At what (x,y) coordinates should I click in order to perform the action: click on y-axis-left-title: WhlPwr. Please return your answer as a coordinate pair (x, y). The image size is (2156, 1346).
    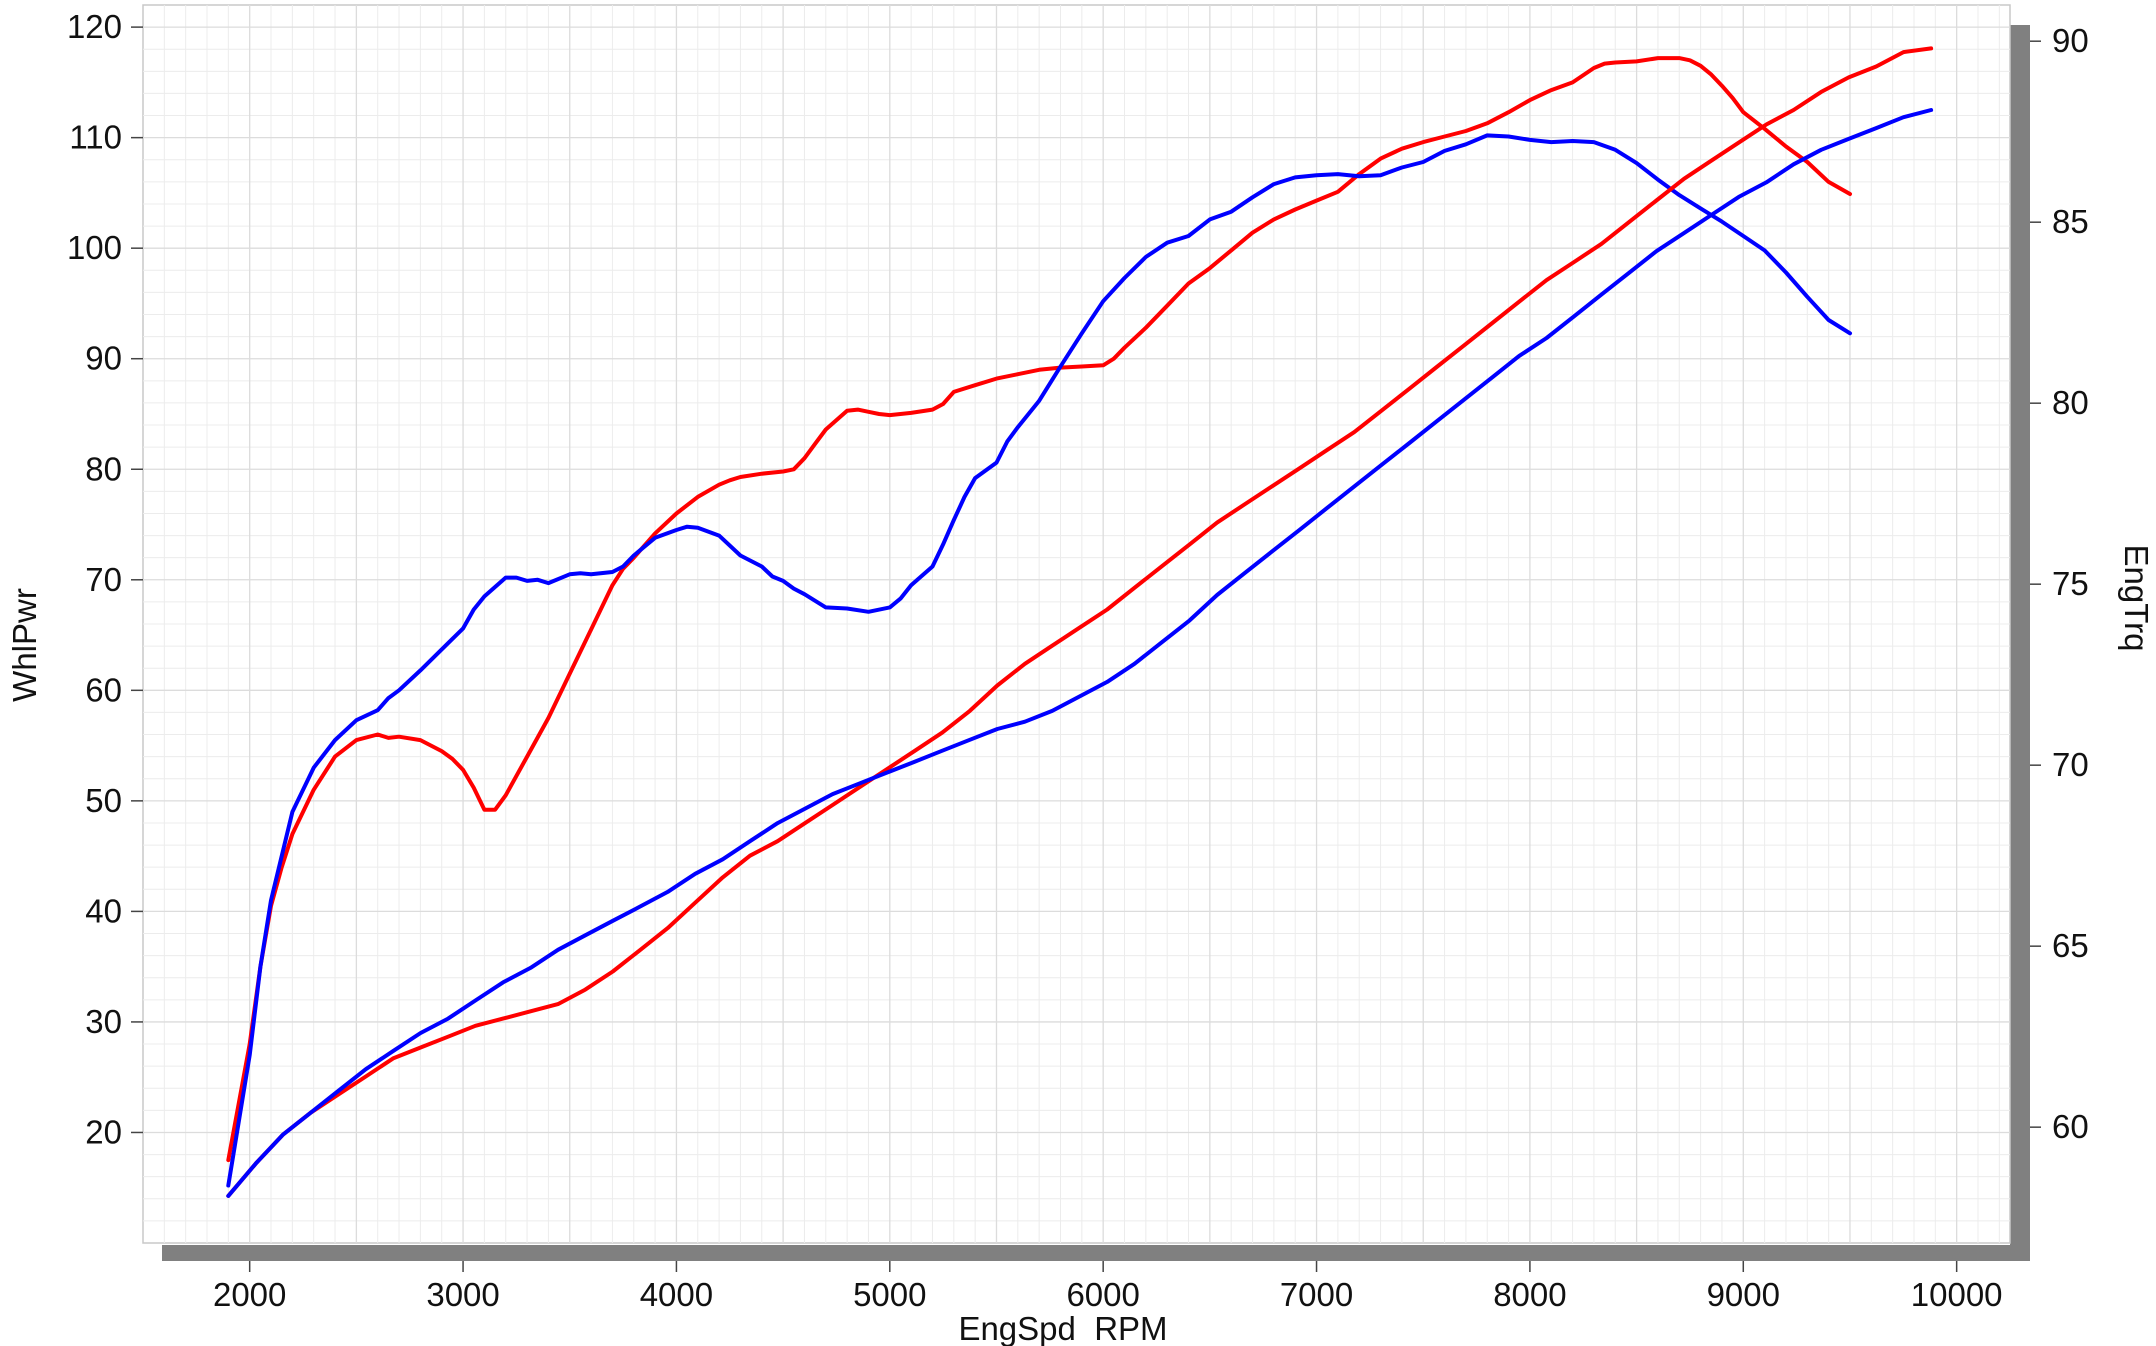
    Looking at the image, I should click on (24, 645).